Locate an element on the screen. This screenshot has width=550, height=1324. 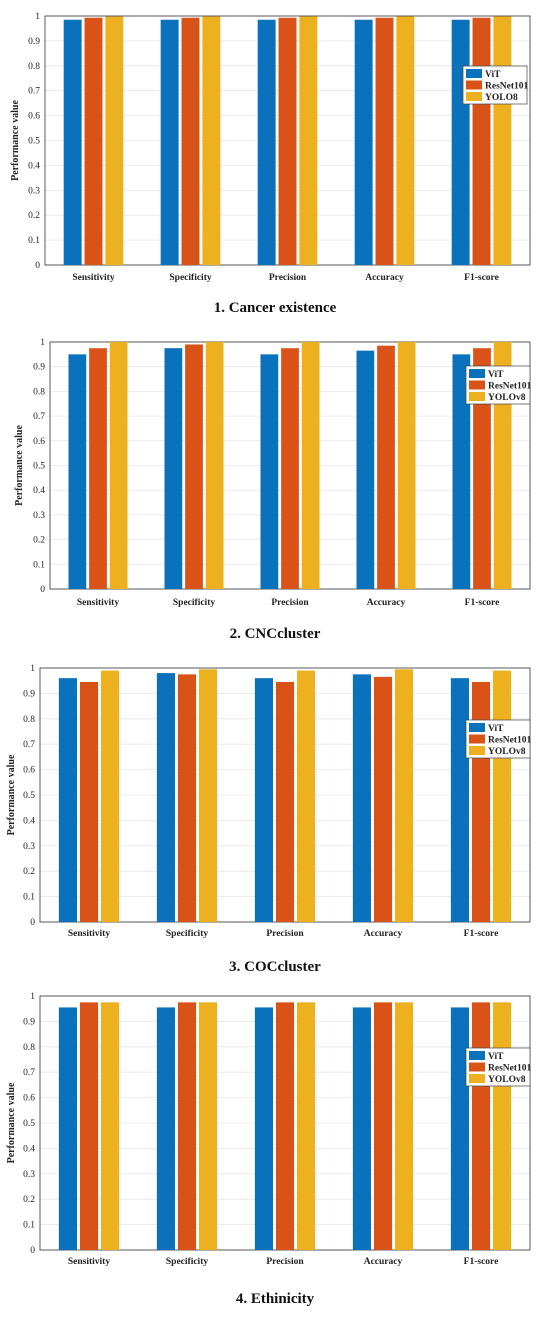
chart-title-1: 1. Cancer existence is located at coordinates (275, 308).